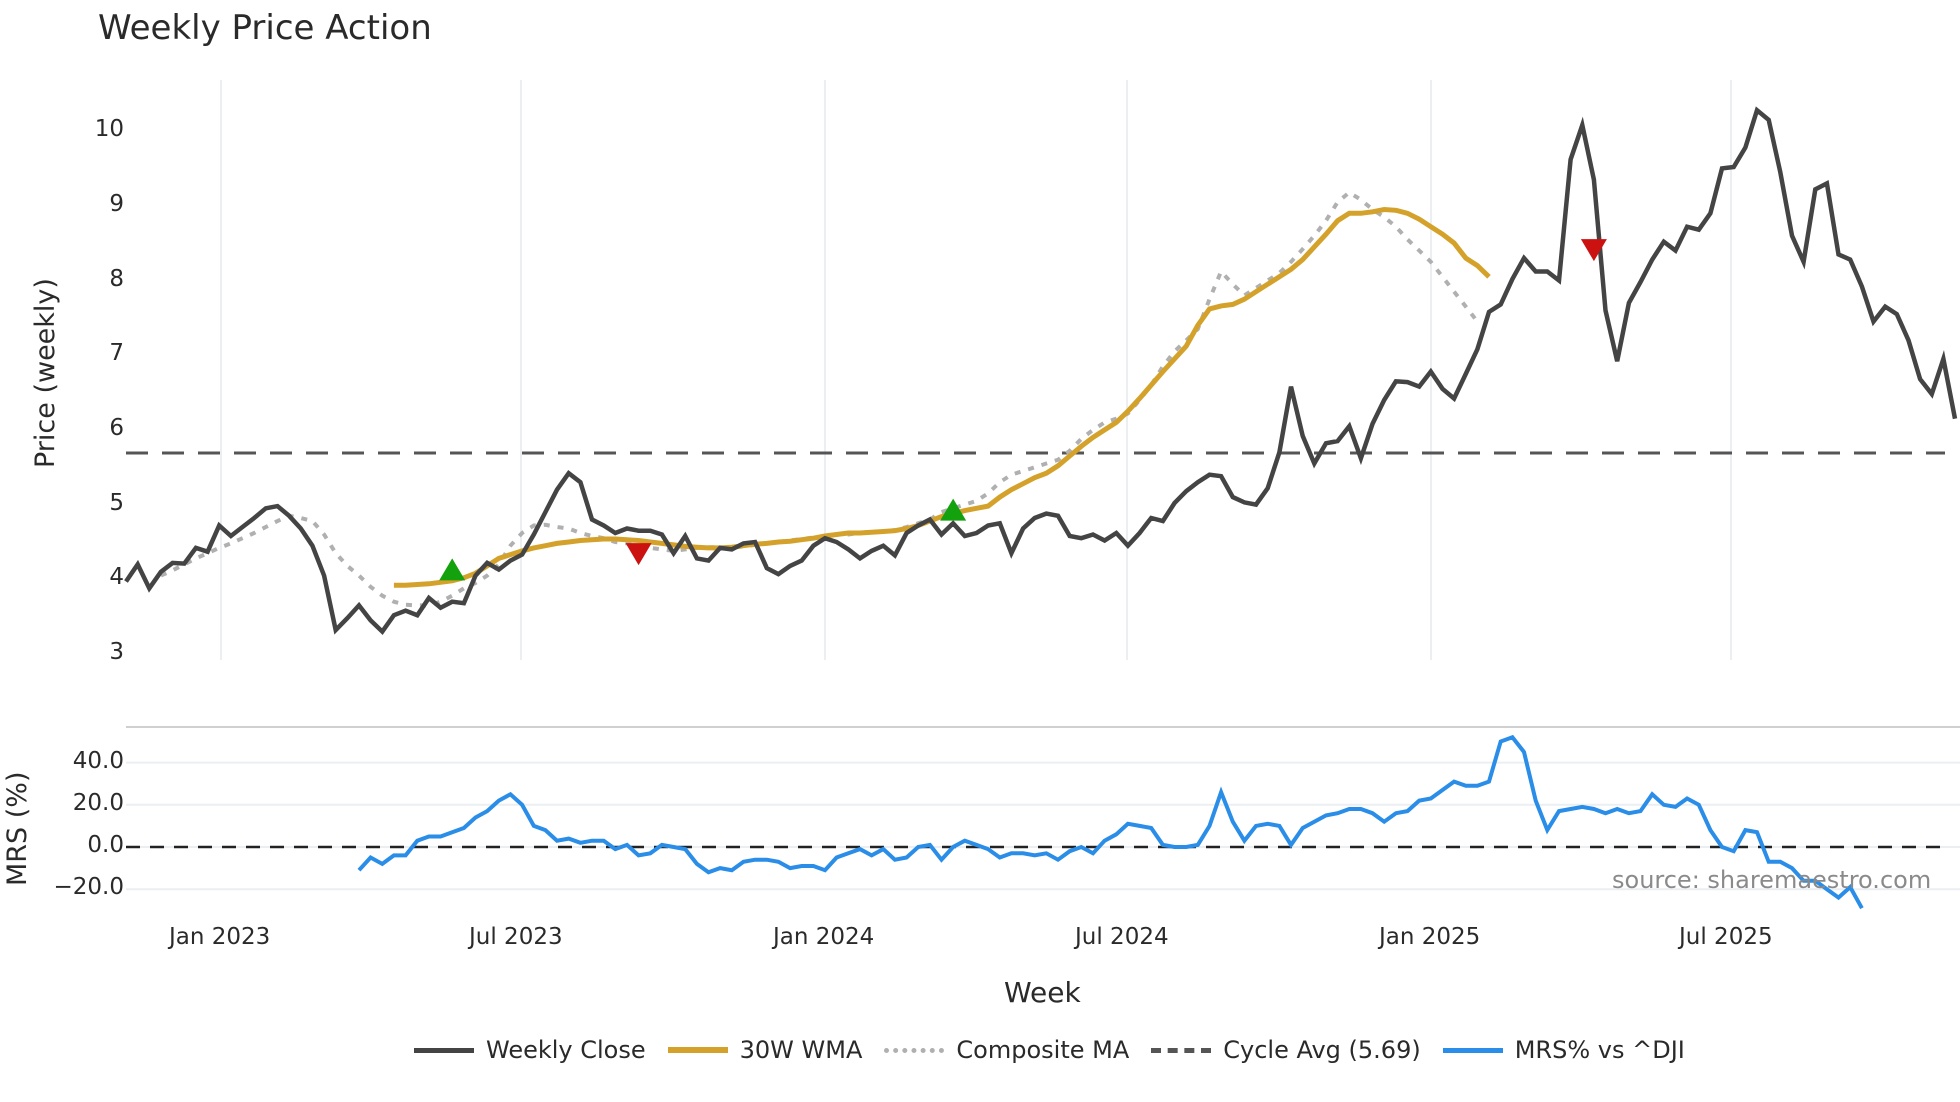  I want to click on legend-label: MRS% vs ^DJI, so click(1599, 1050).